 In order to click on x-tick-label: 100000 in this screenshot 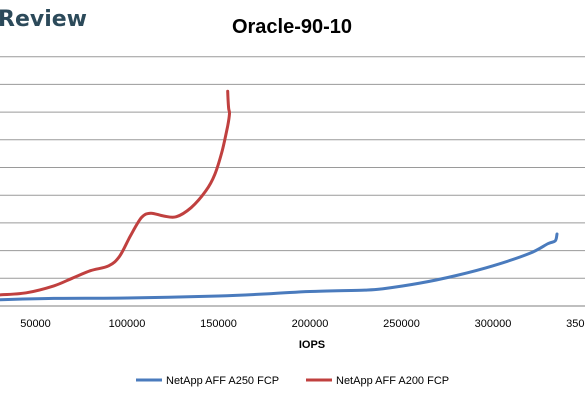, I will do `click(127, 324)`.